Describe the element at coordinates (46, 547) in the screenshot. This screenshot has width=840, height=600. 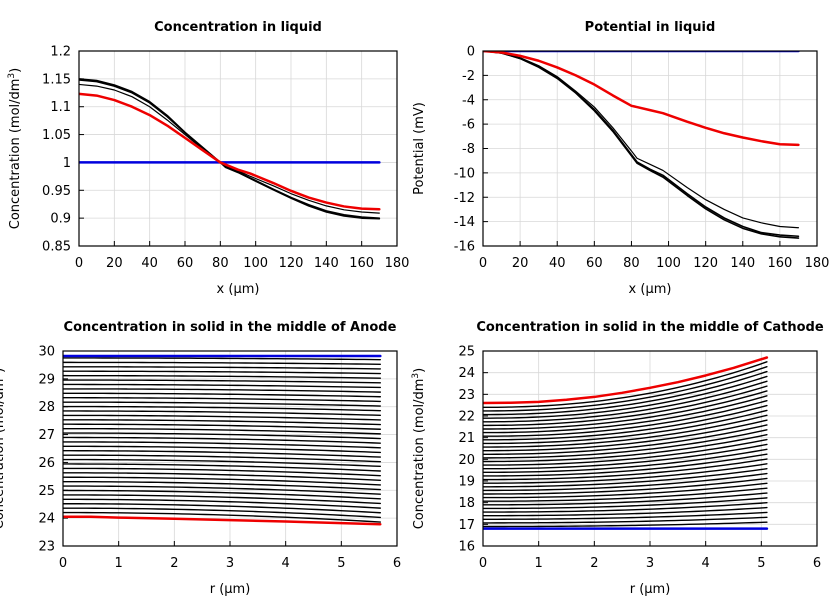
I see `y-tick-label: 23` at that location.